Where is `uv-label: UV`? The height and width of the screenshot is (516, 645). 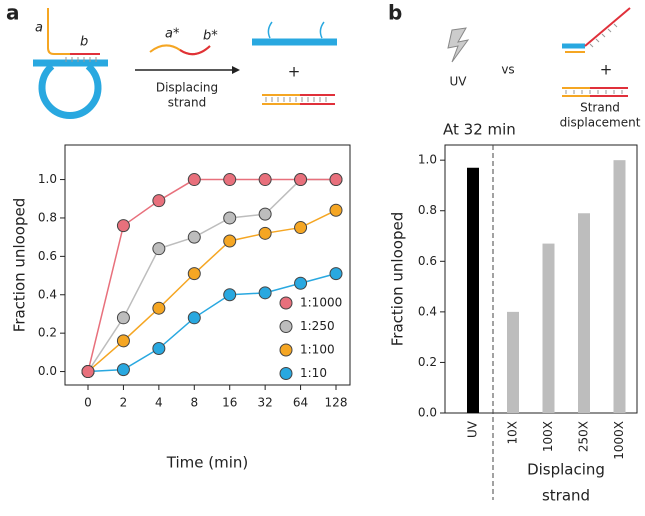
uv-label: UV is located at coordinates (459, 82).